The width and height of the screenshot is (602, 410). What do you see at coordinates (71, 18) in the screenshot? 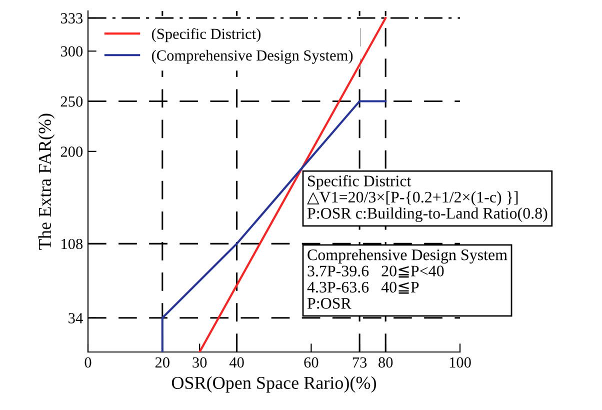
I see `y-tick-label: 333` at bounding box center [71, 18].